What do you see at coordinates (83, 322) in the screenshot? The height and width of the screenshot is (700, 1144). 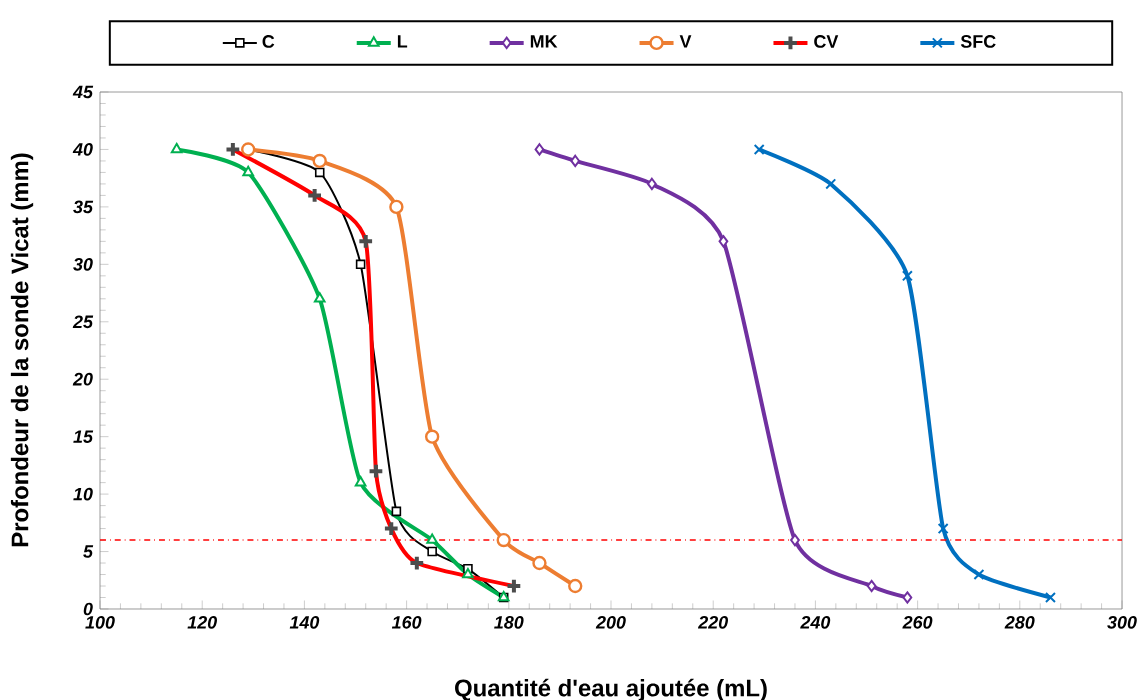 I see `y-tick-label: 25` at bounding box center [83, 322].